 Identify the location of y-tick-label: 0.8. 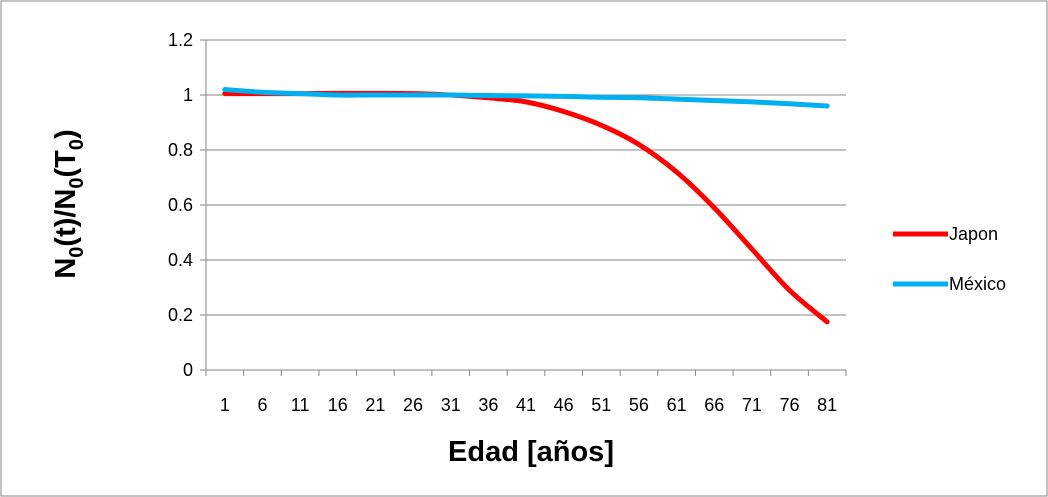
(180, 150).